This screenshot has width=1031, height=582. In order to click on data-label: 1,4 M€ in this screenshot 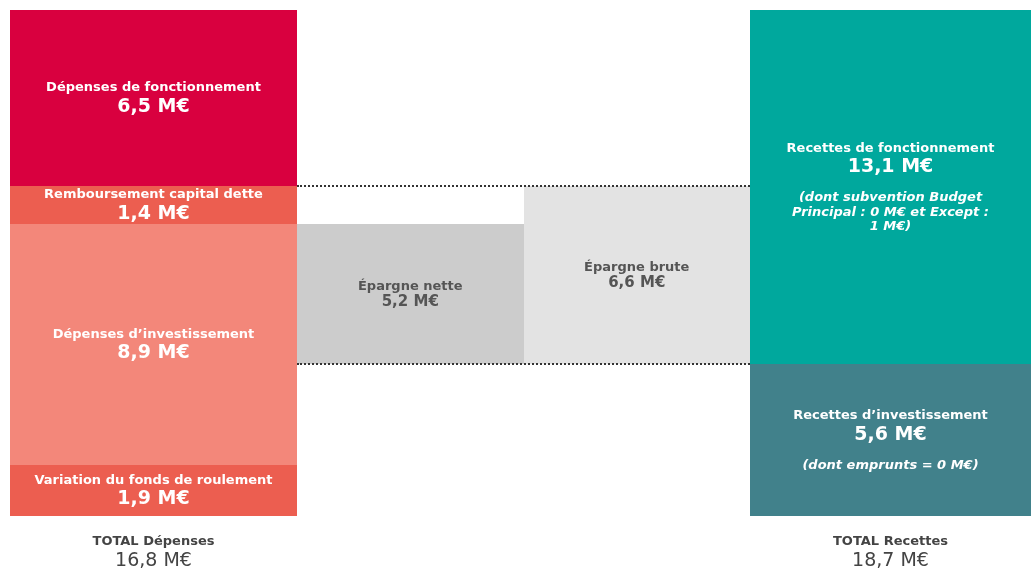, I will do `click(153, 211)`.